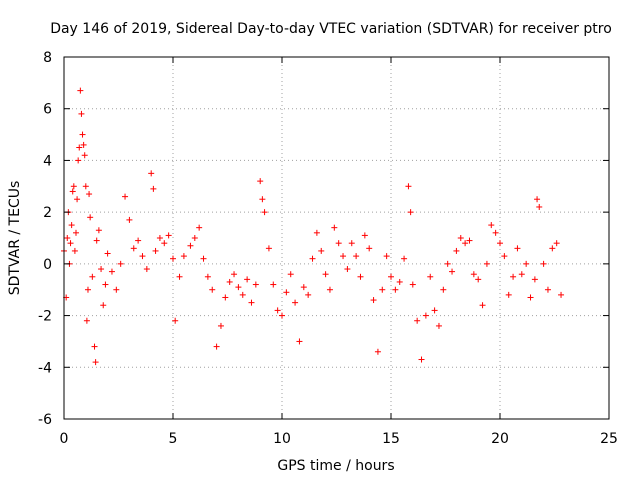  Describe the element at coordinates (47, 110) in the screenshot. I see `y-tick-label: 6` at that location.